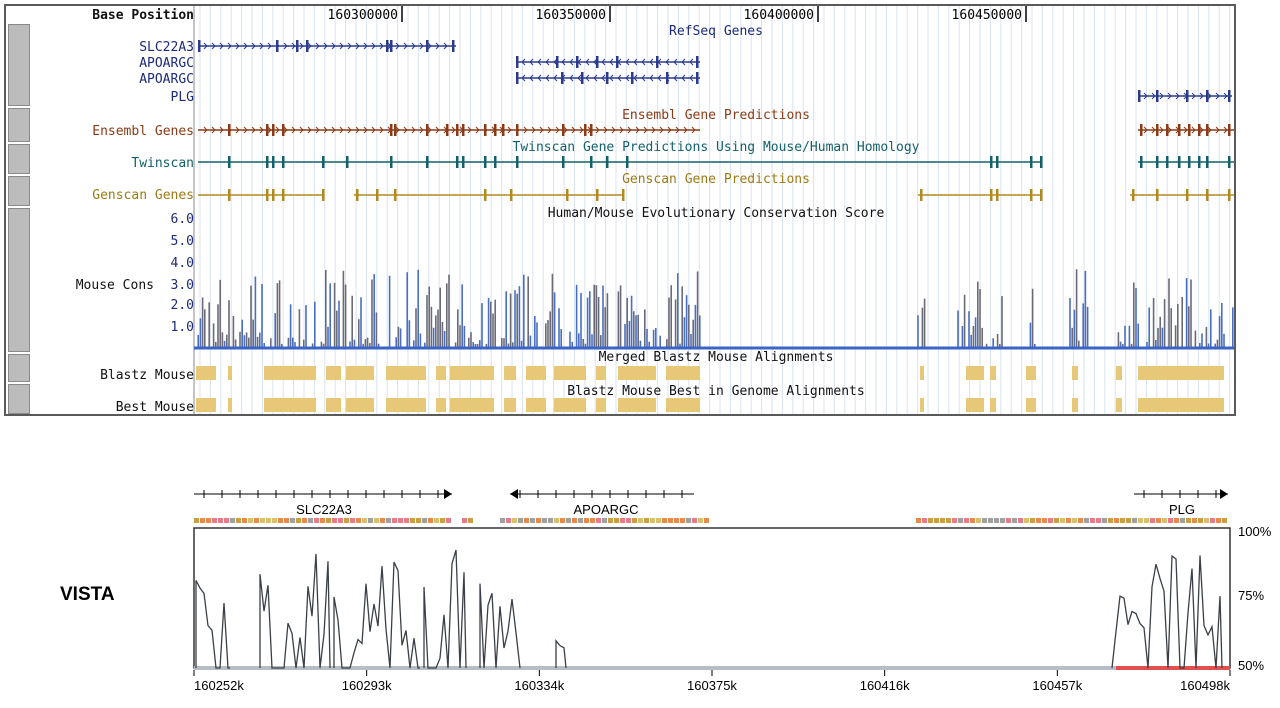  I want to click on vista-x-tick: 160457k, so click(1057, 685).